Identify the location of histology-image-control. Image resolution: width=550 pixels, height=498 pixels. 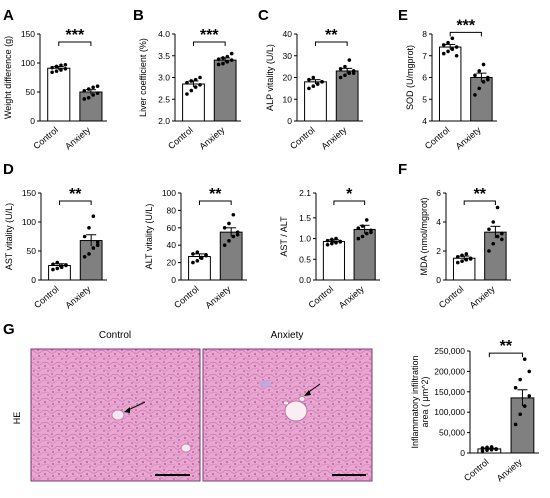
(115, 415).